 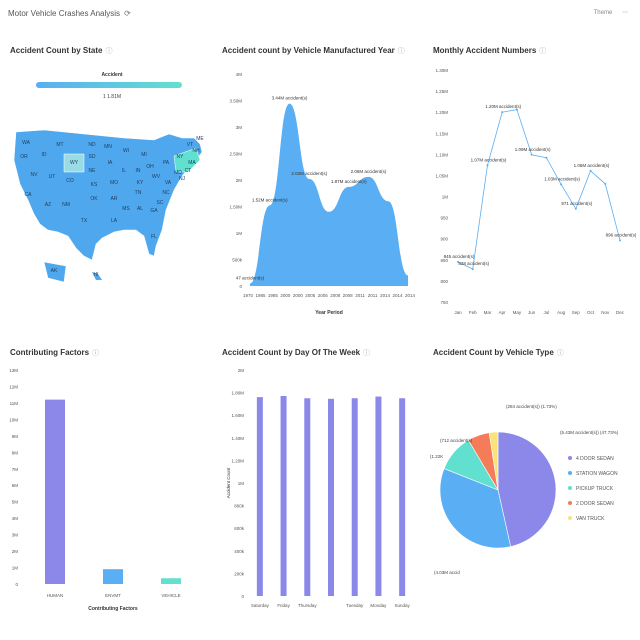 What do you see at coordinates (360, 295) in the screenshot?
I see `x-tick-label: 2011` at bounding box center [360, 295].